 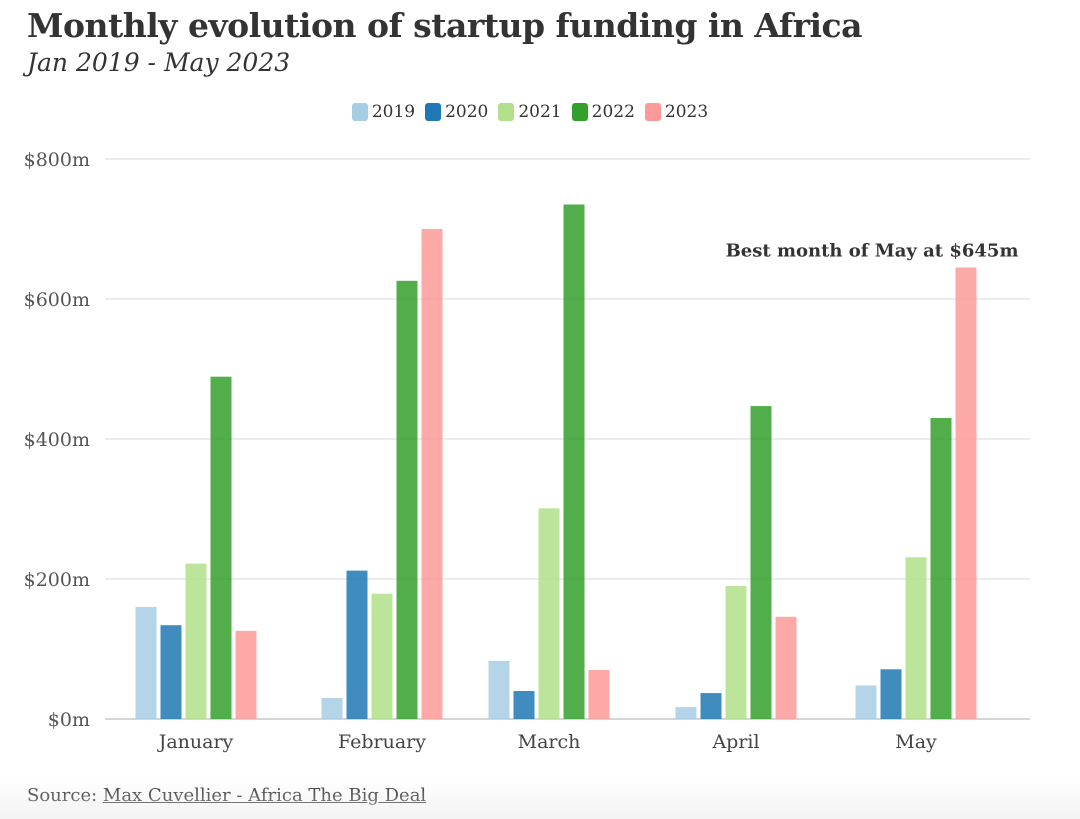 I want to click on bar-2022-february, so click(x=407, y=499).